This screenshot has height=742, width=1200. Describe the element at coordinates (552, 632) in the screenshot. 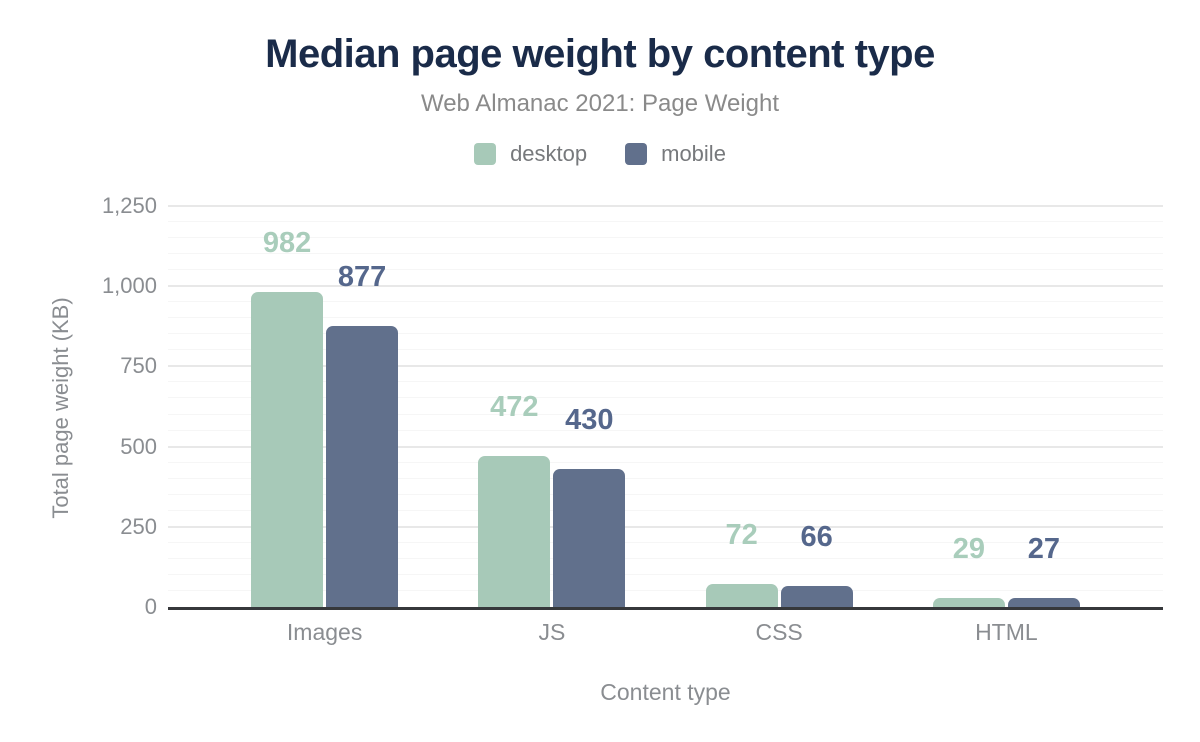

I see `x-tick-label-js: JS` at that location.